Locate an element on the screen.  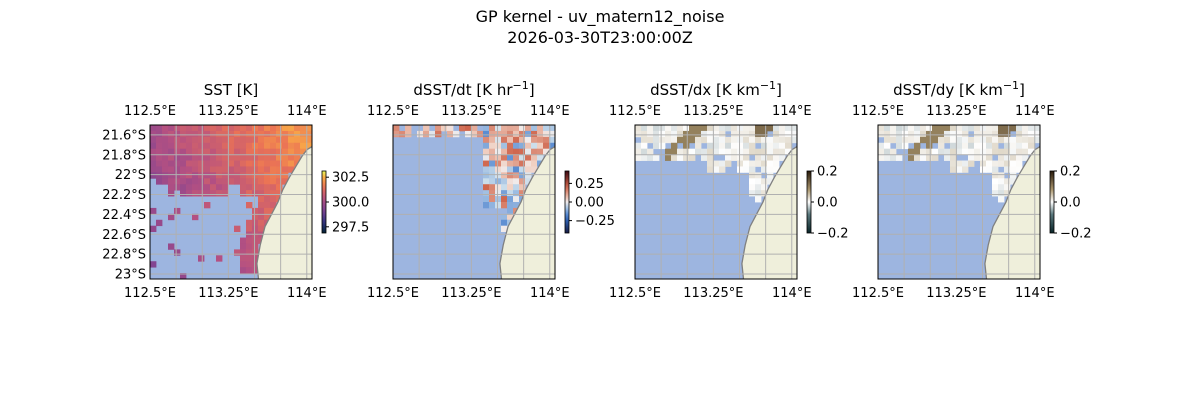
gridlines is located at coordinates (231, 202).